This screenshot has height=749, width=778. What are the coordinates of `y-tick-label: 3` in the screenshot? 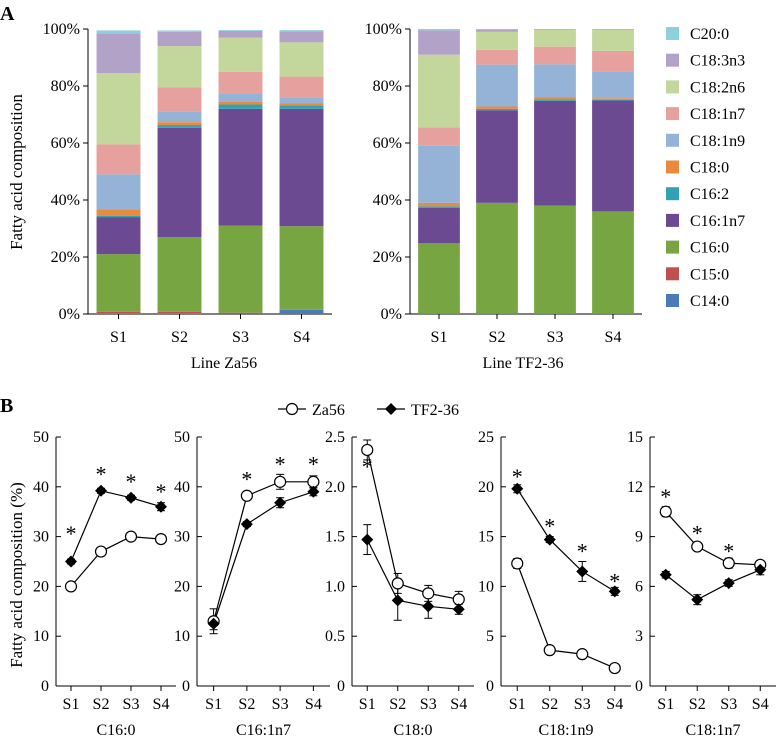 It's located at (639, 636).